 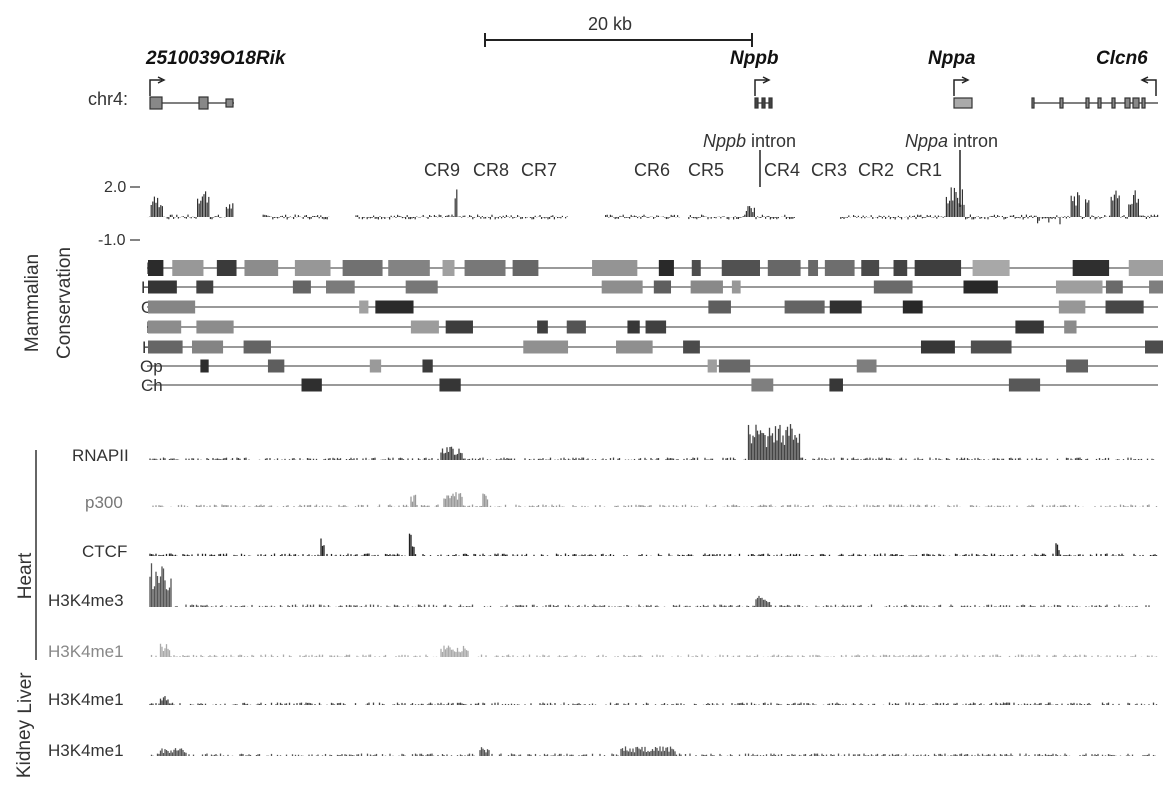 What do you see at coordinates (952, 58) in the screenshot?
I see `gene-label-nppa: Nppa` at bounding box center [952, 58].